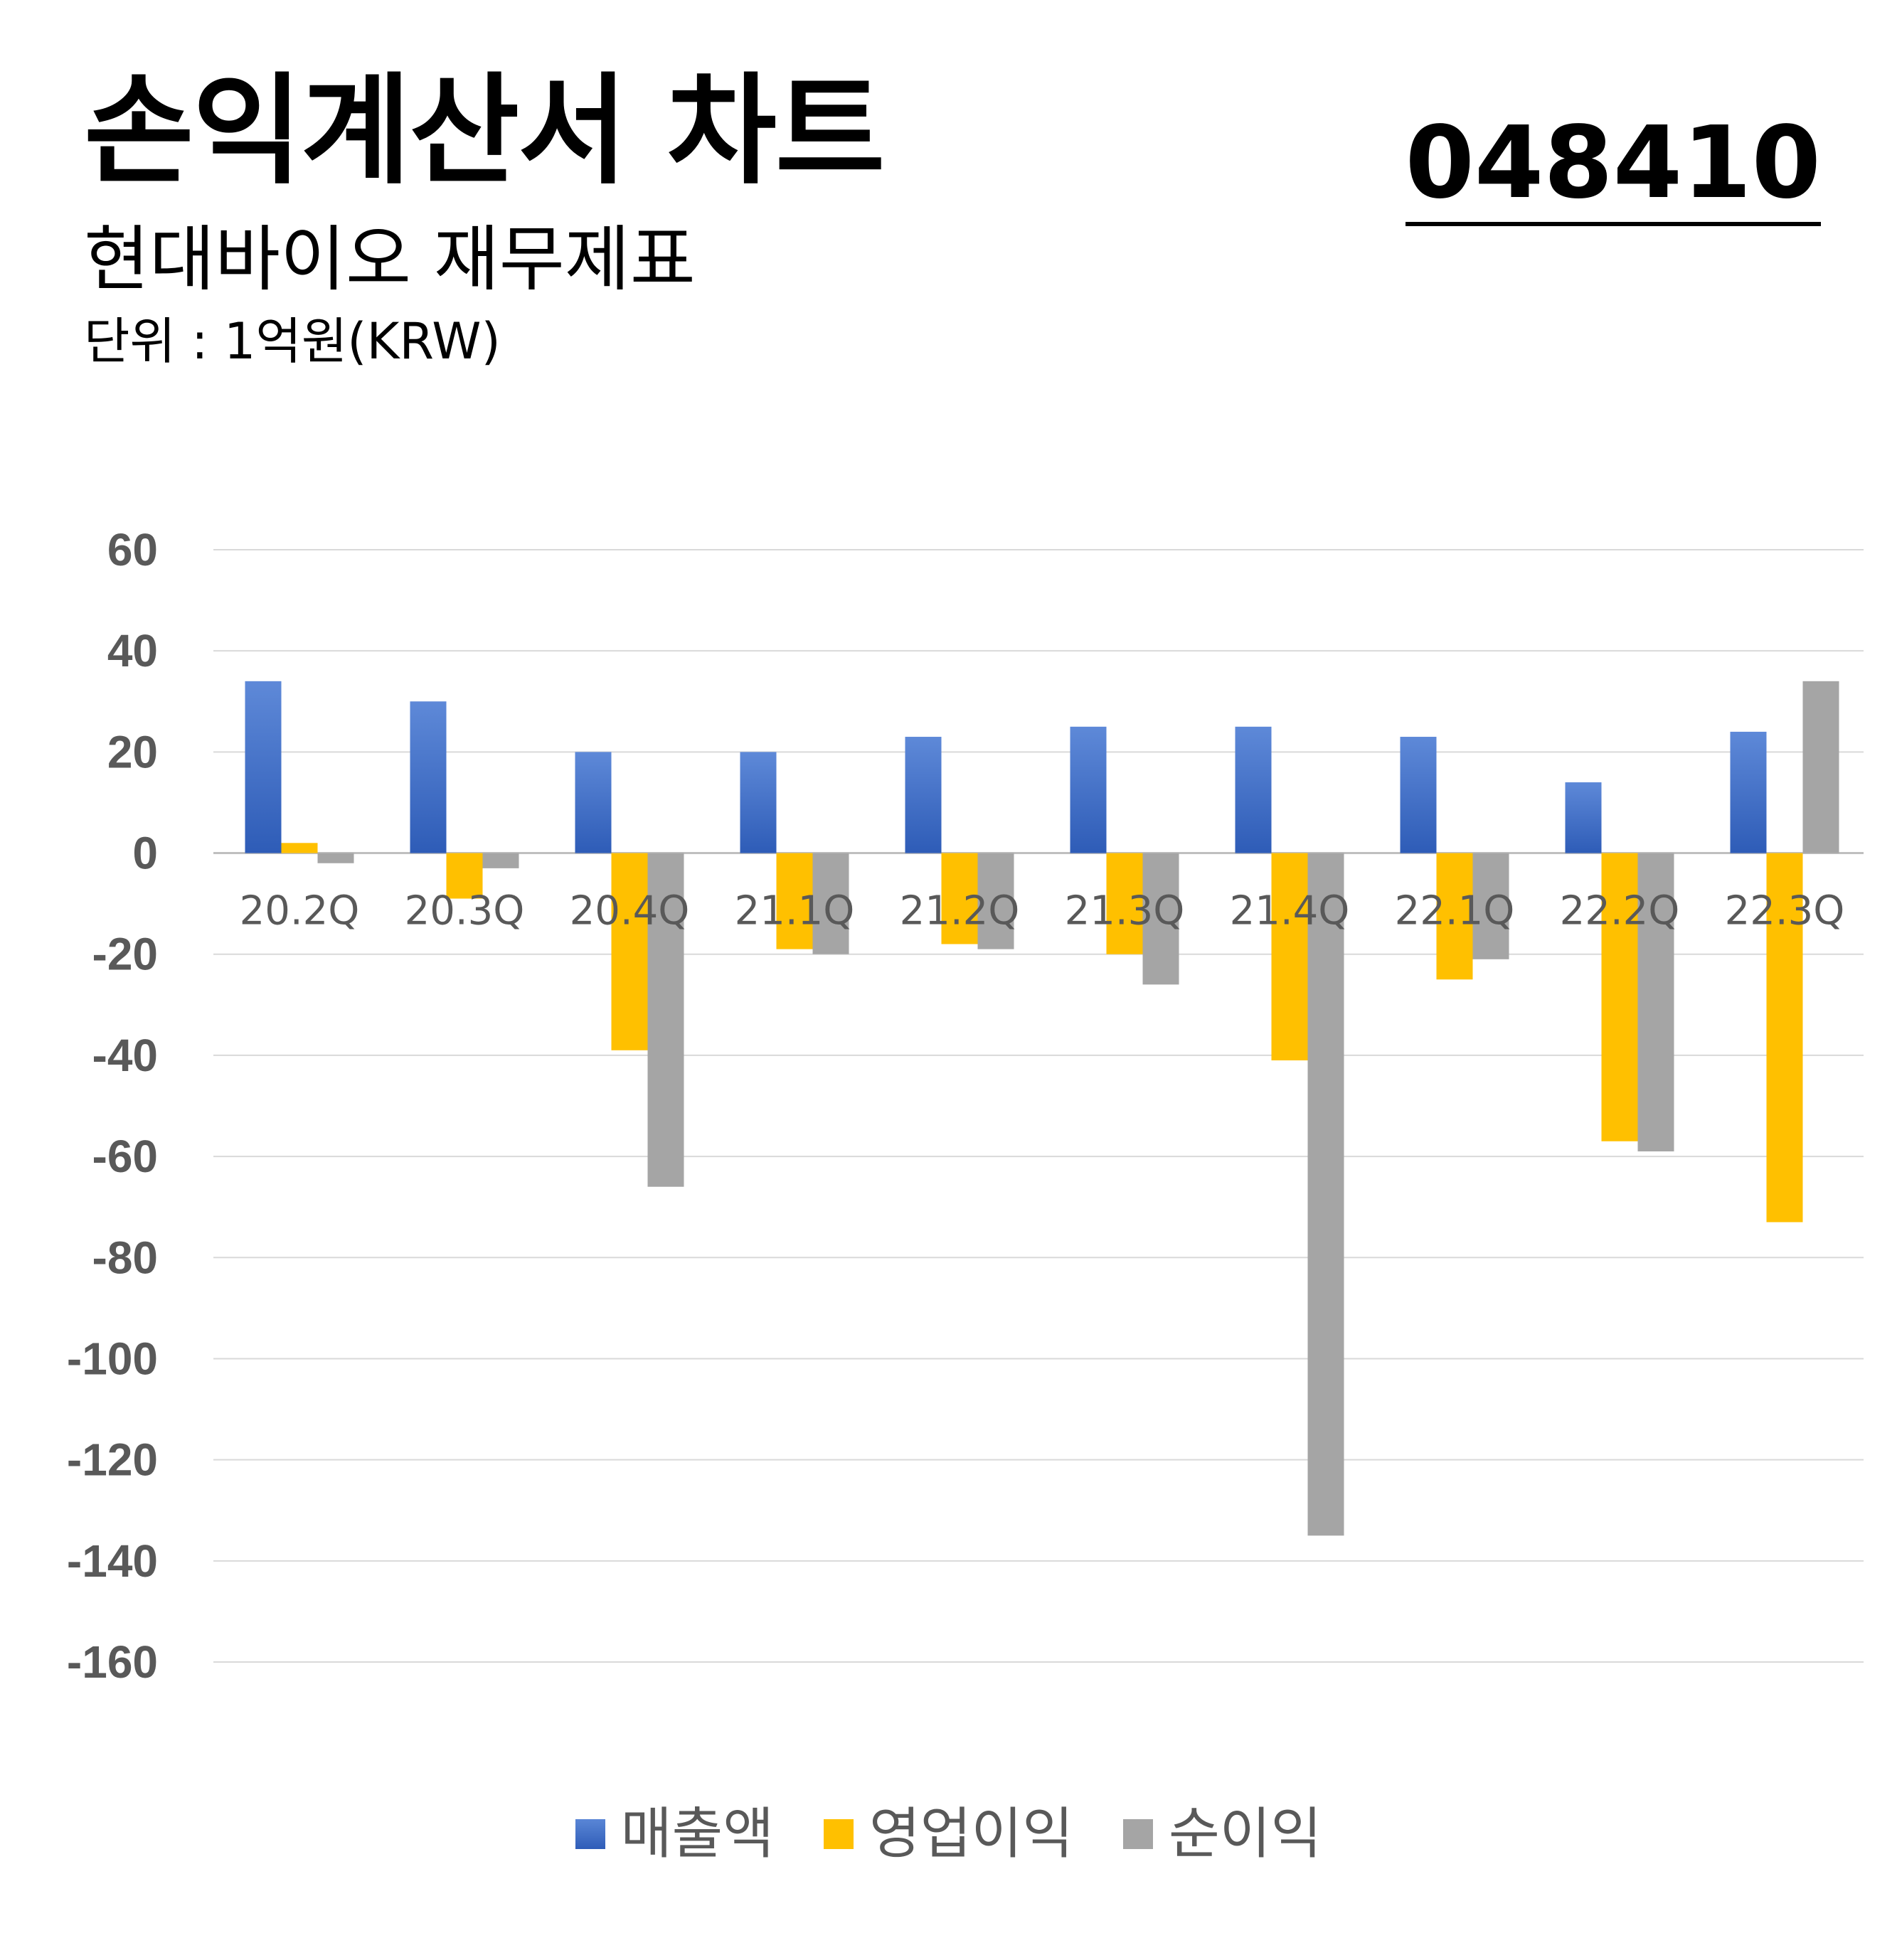 Image resolution: width=1897 pixels, height=1960 pixels. What do you see at coordinates (145, 853) in the screenshot?
I see `y-tick-label: 0` at bounding box center [145, 853].